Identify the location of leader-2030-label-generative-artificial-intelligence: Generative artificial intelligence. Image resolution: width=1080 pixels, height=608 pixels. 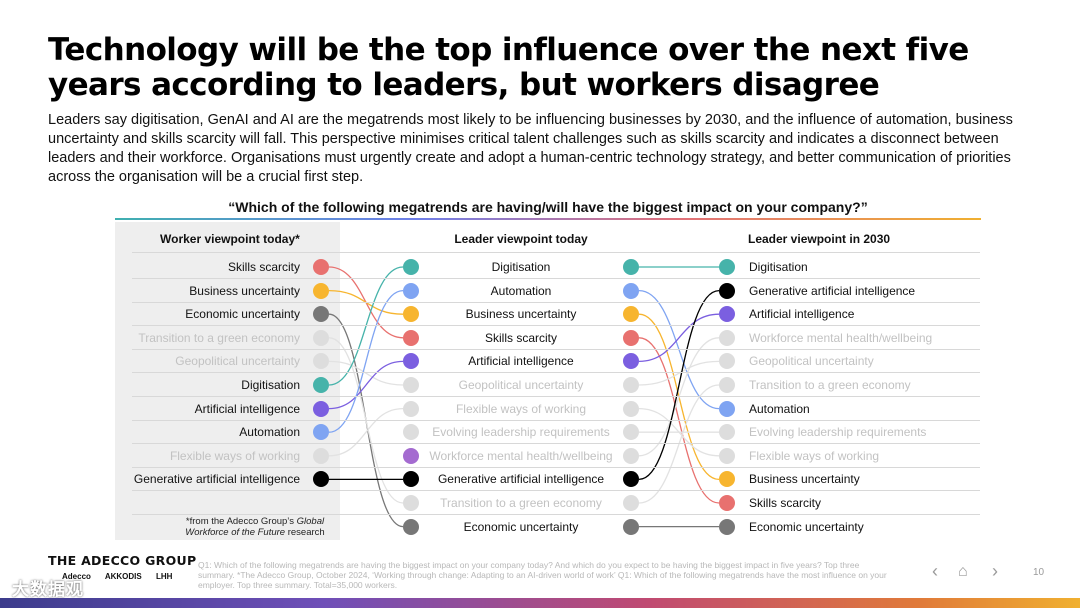
(832, 290).